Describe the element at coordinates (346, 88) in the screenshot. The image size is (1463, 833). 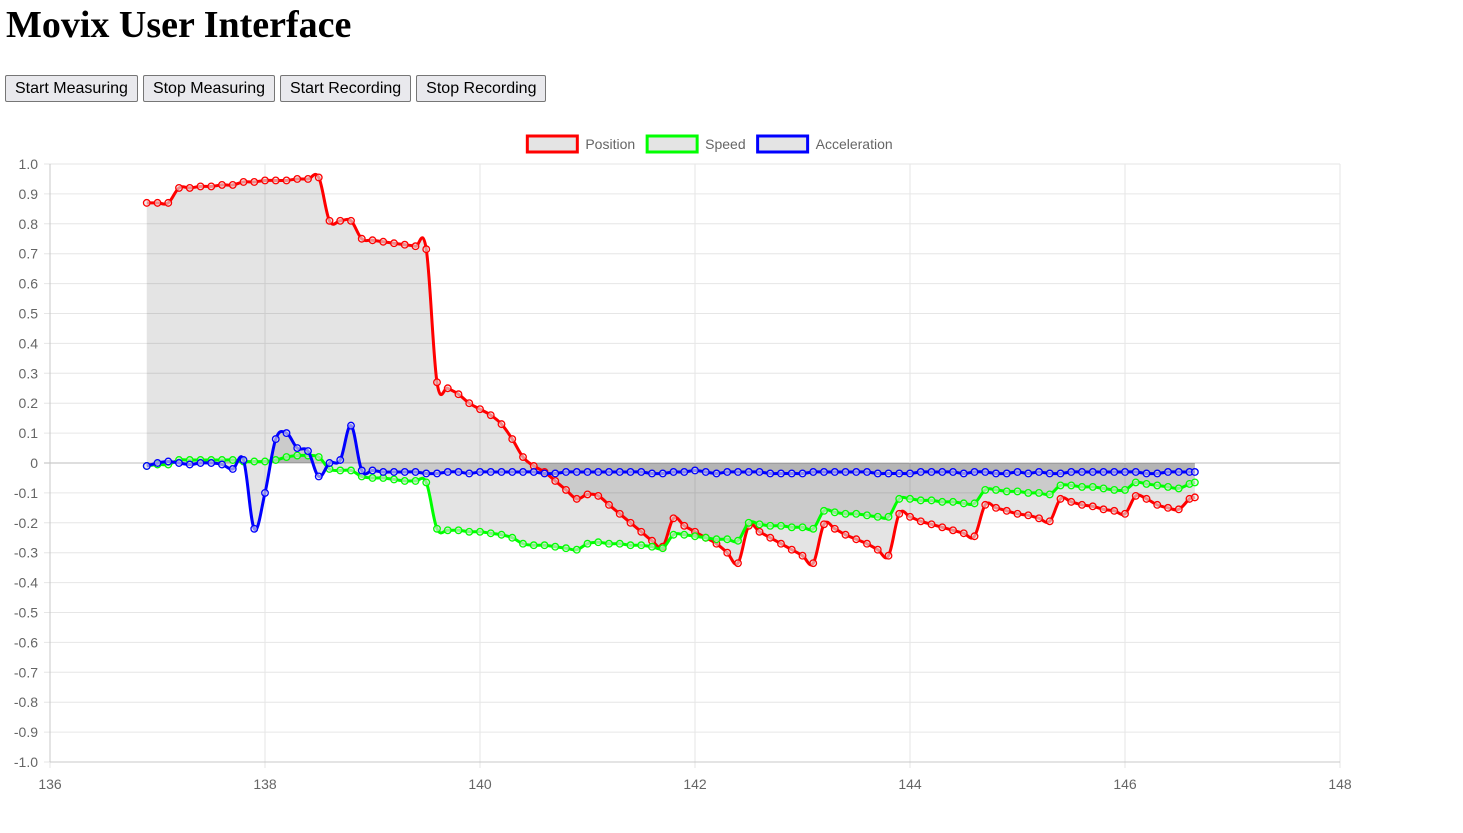
I see `start-recording-button: Start Recording` at that location.